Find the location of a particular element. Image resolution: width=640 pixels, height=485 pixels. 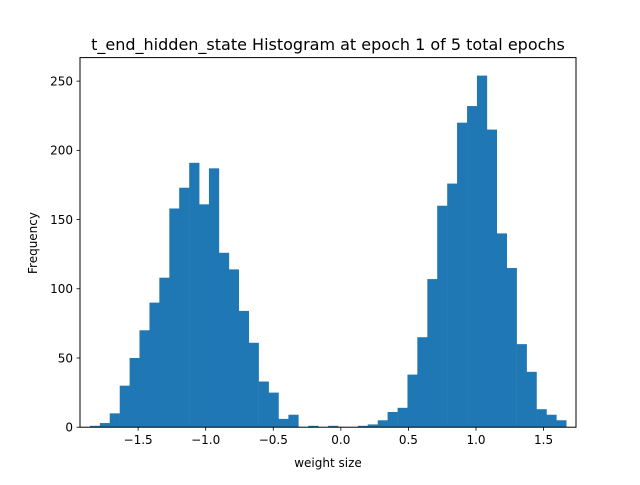

y-tick-label: 200 is located at coordinates (61, 151).